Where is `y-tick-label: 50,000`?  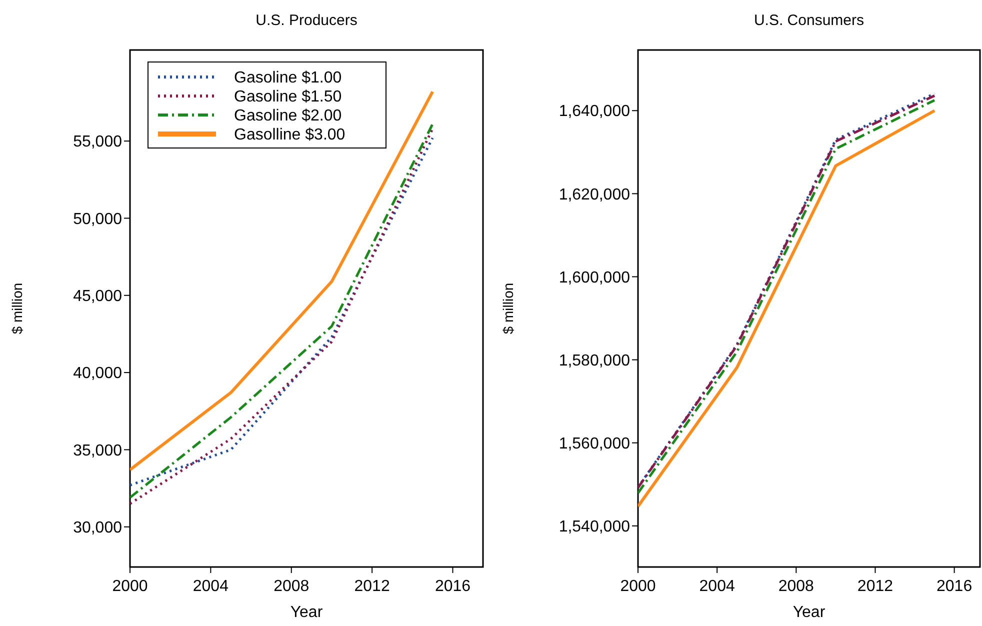
y-tick-label: 50,000 is located at coordinates (97, 219).